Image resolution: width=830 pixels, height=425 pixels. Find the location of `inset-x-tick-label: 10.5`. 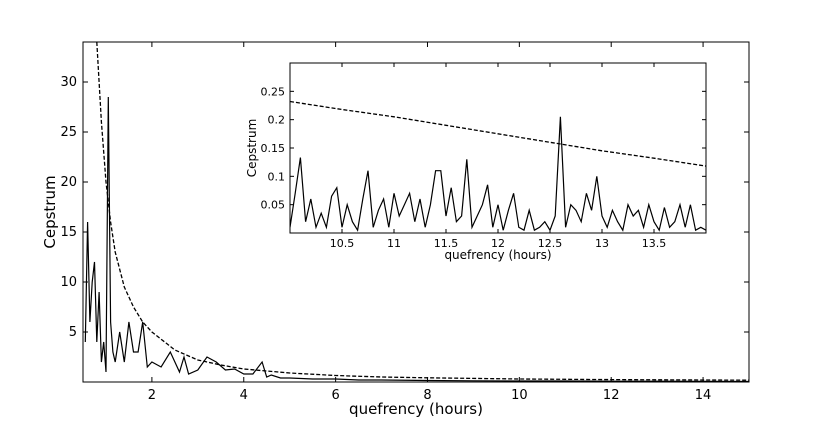

inset-x-tick-label: 10.5 is located at coordinates (342, 243).